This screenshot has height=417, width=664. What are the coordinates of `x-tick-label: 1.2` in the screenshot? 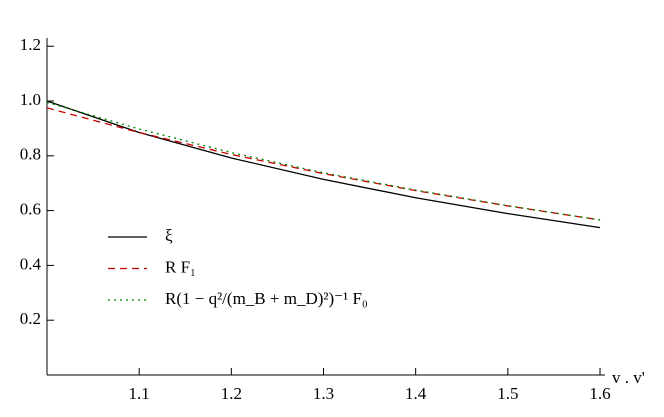 It's located at (231, 393).